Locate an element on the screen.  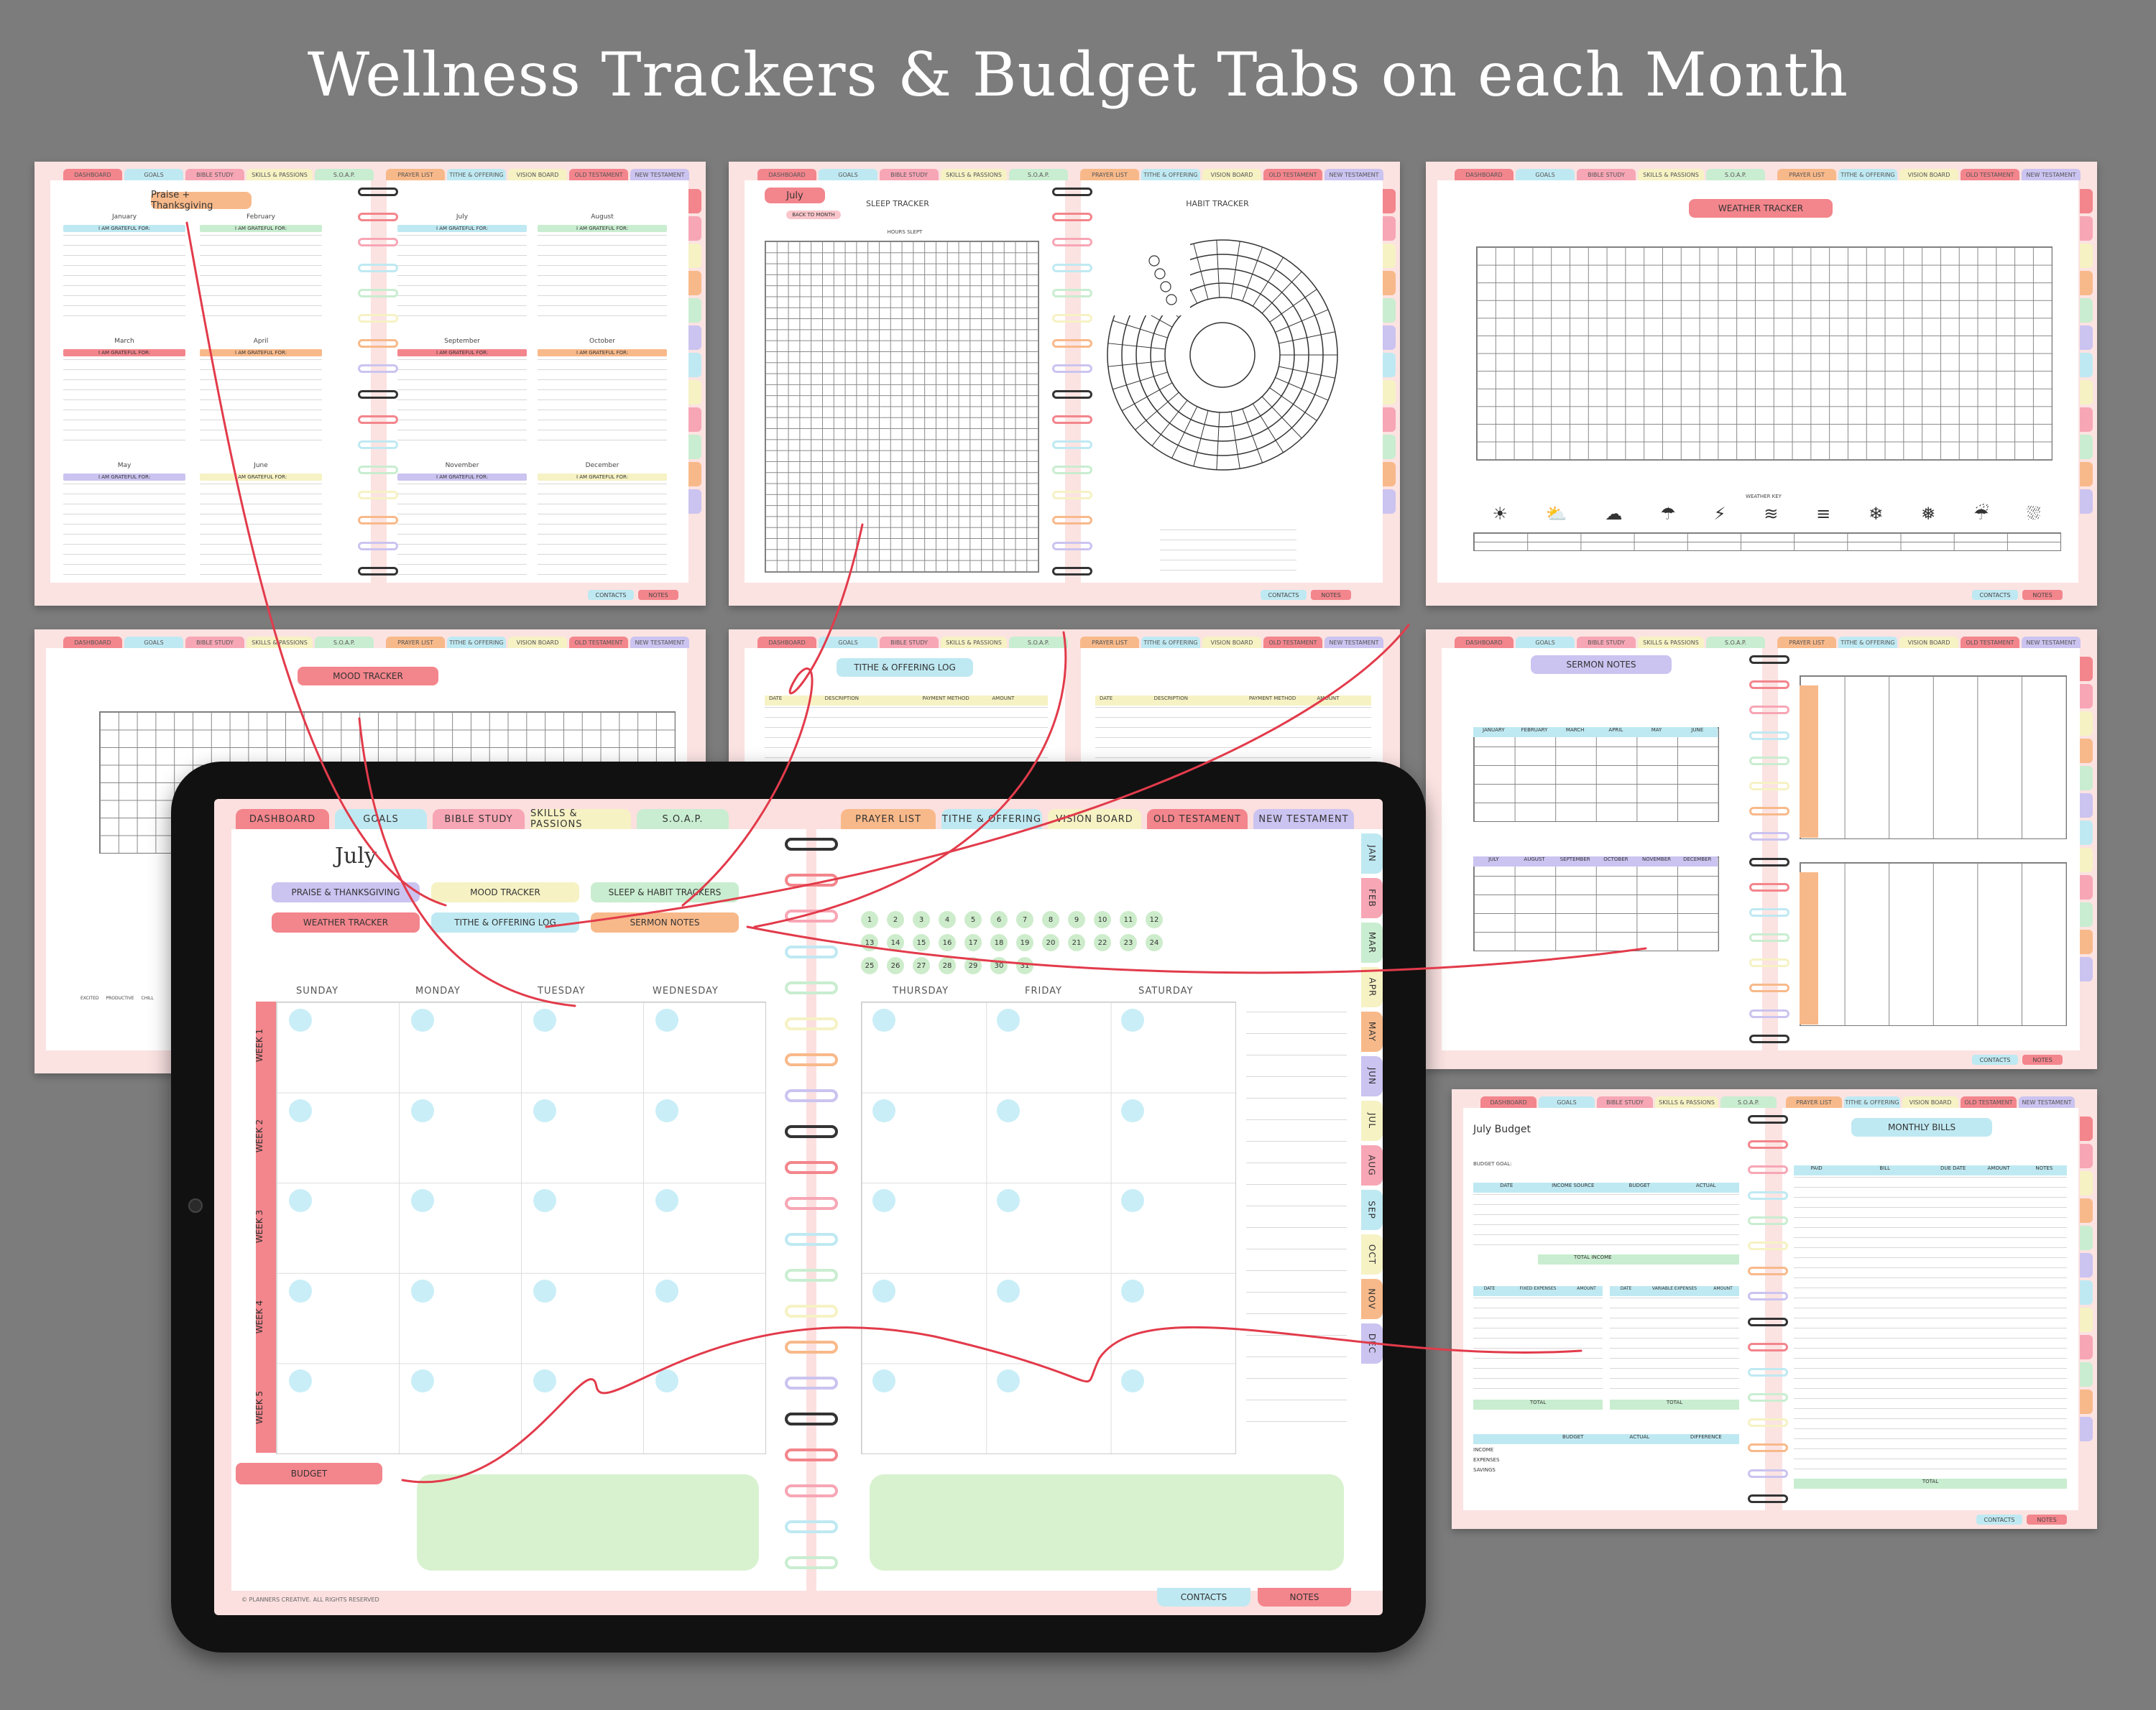
budget-button: BUDGET is located at coordinates (309, 1473).